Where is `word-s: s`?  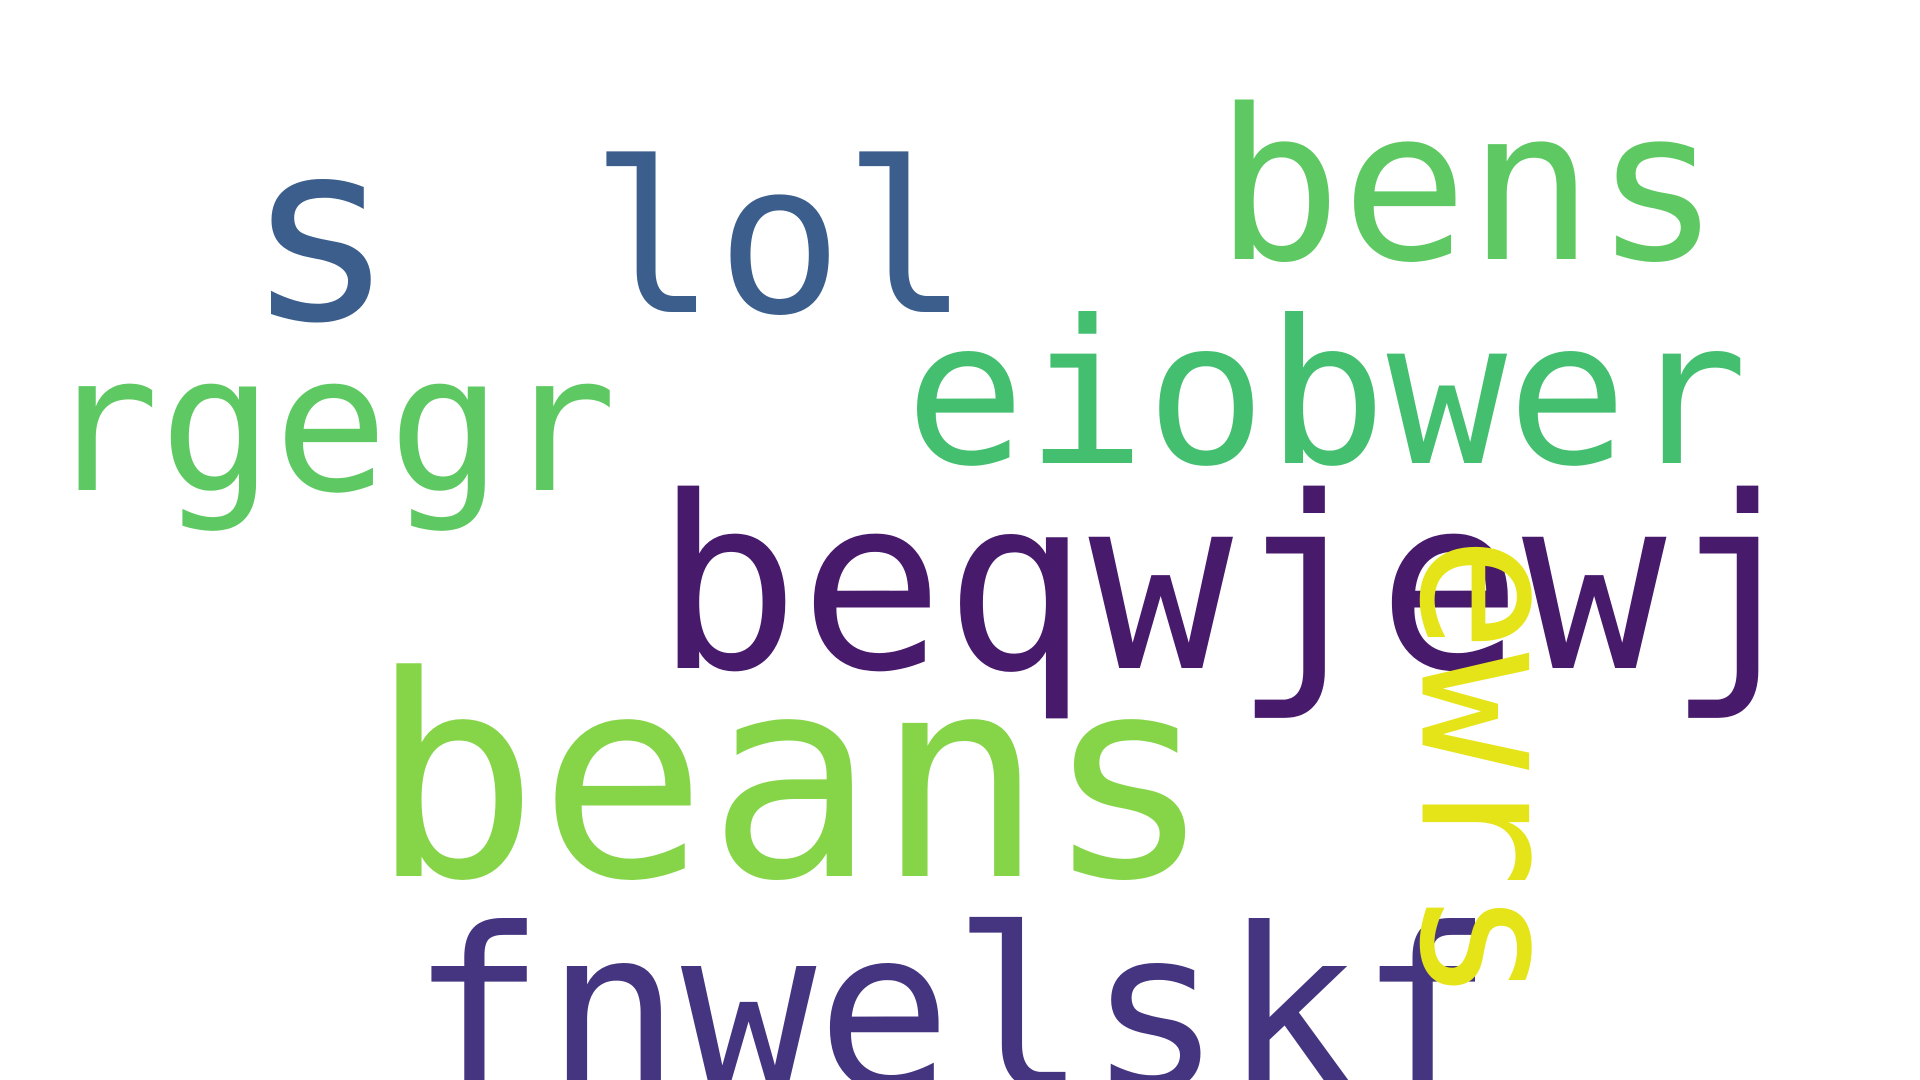
word-s: s is located at coordinates (320, 232).